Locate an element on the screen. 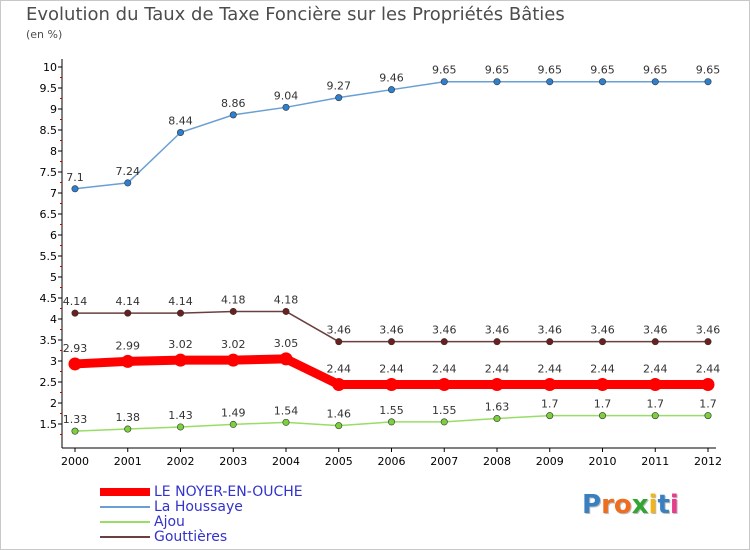 The width and height of the screenshot is (750, 550). data-label: 3.05 is located at coordinates (286, 343).